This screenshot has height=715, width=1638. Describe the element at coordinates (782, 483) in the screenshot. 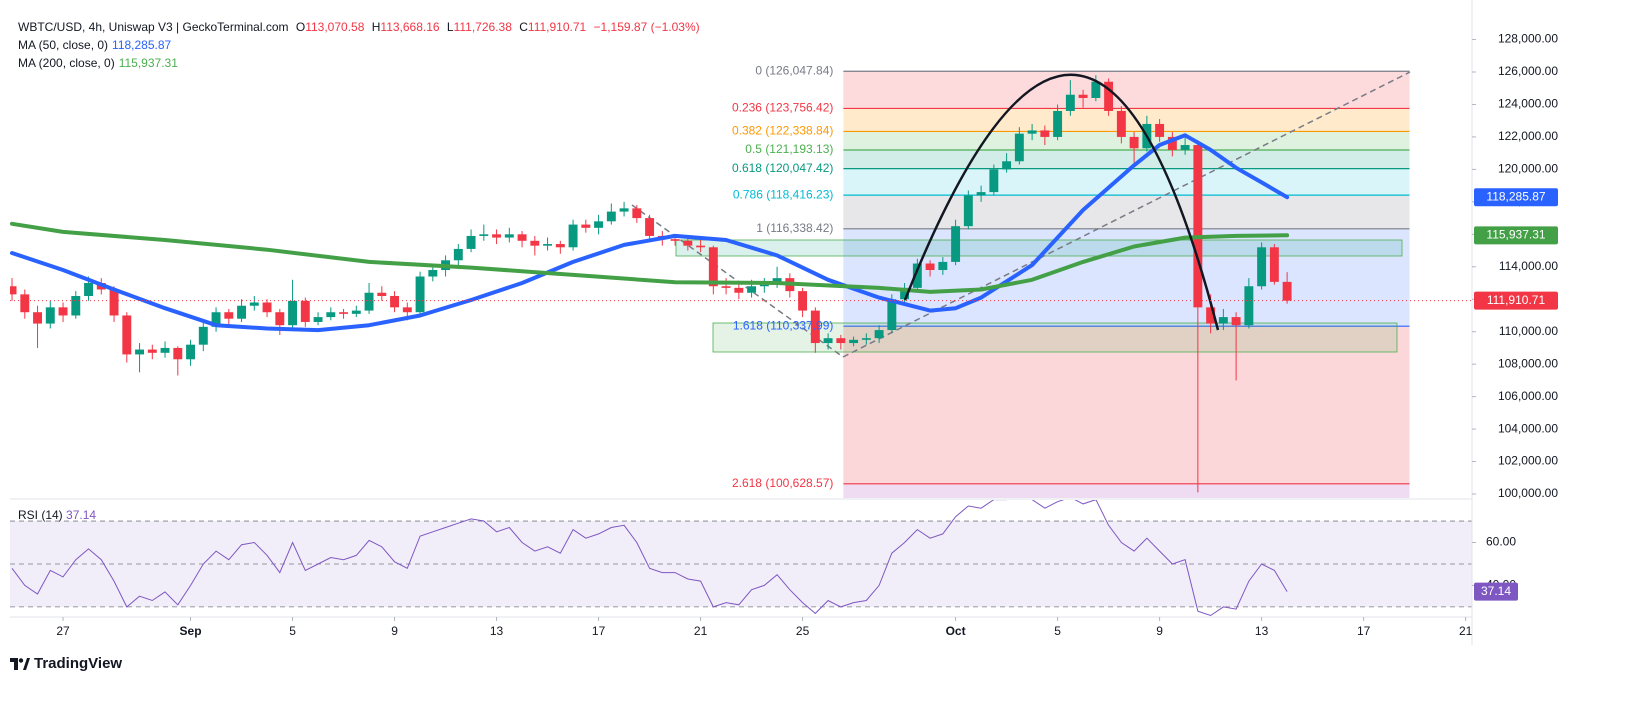

I see `fib-label: 2.618 (100,628.57)` at that location.